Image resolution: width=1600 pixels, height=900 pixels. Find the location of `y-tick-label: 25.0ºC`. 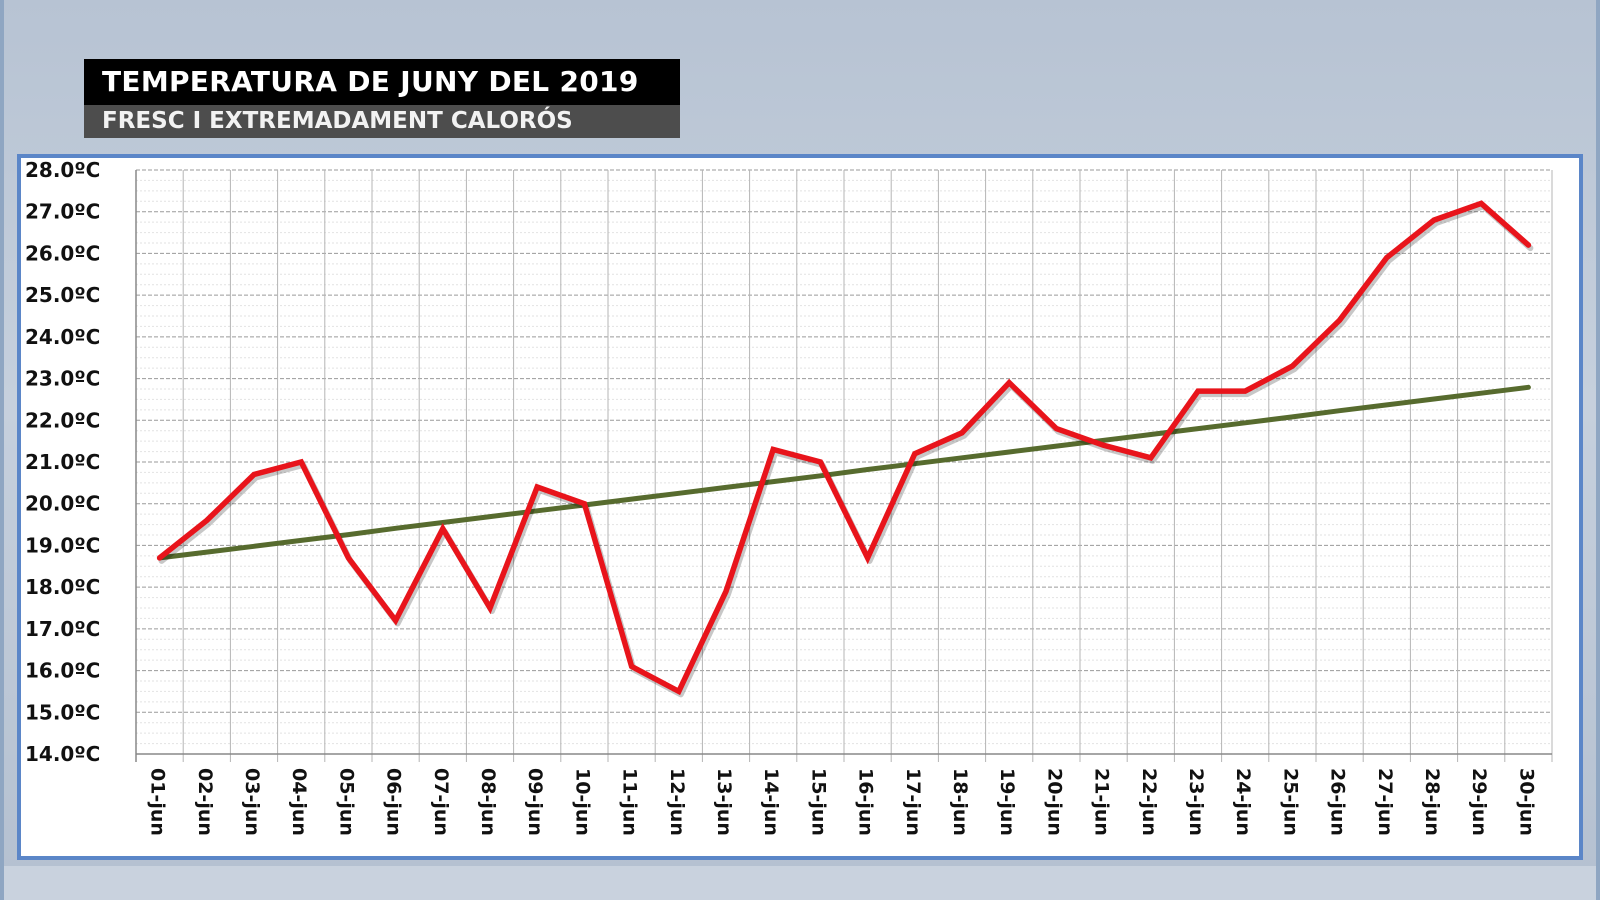

y-tick-label: 25.0ºC is located at coordinates (62, 295).